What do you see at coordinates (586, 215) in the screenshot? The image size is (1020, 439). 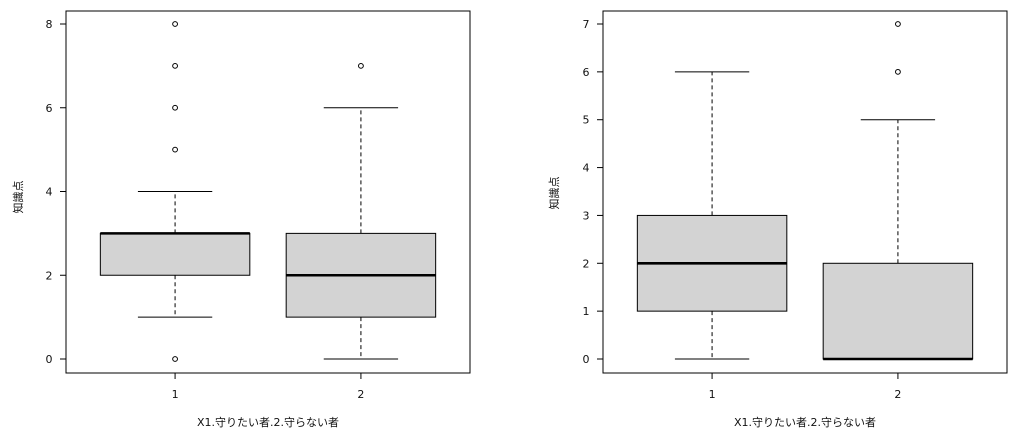 I see `y-tick-label: 3` at bounding box center [586, 215].